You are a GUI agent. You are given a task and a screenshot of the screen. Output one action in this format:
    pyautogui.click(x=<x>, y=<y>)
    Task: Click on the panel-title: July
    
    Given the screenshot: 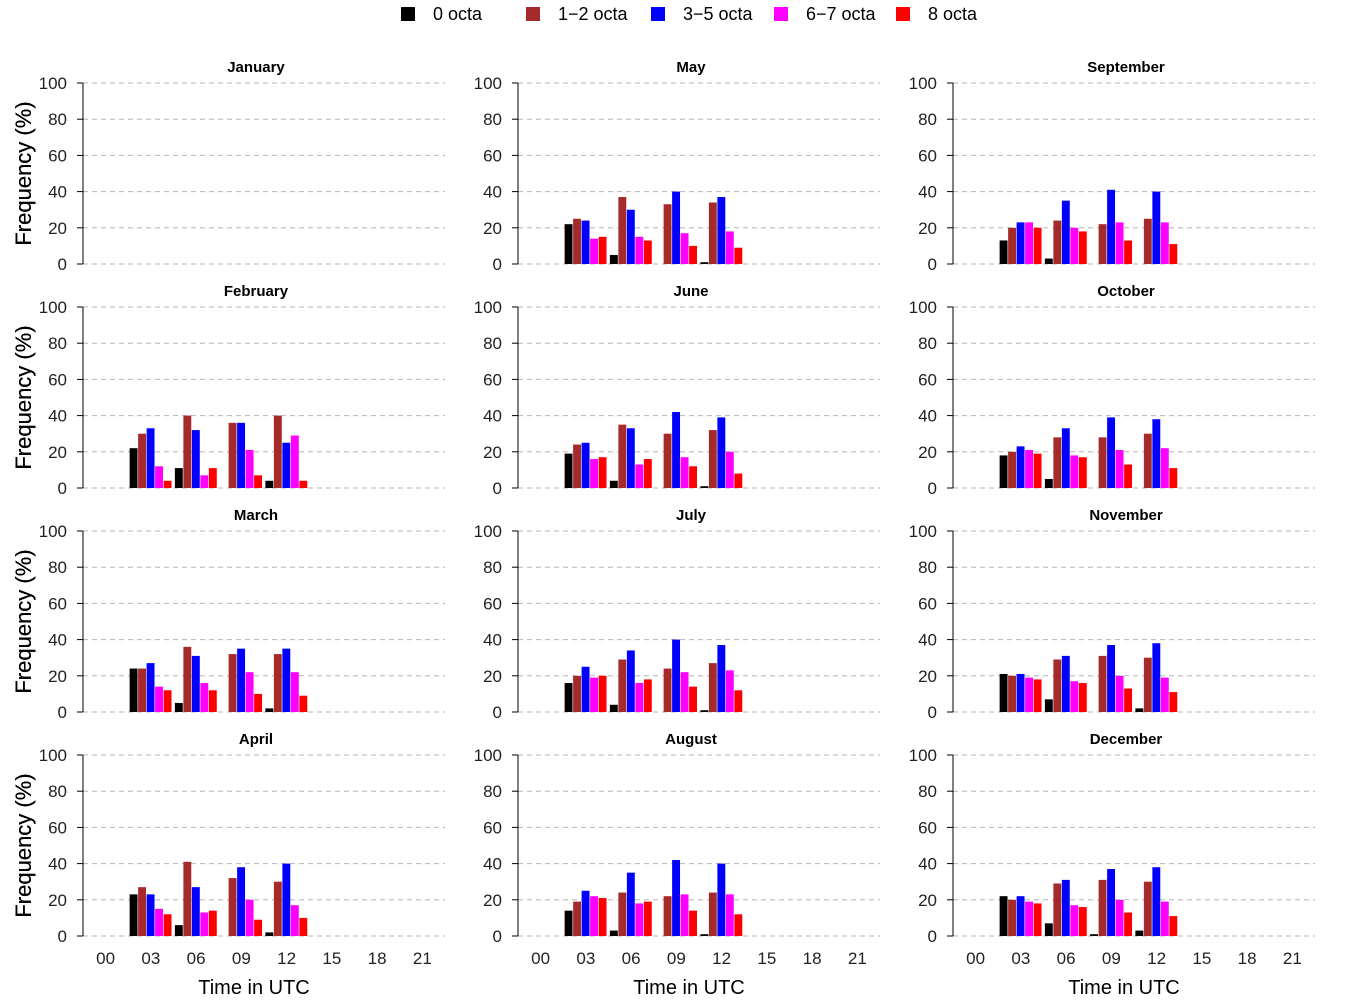 What is the action you would take?
    pyautogui.click(x=691, y=515)
    